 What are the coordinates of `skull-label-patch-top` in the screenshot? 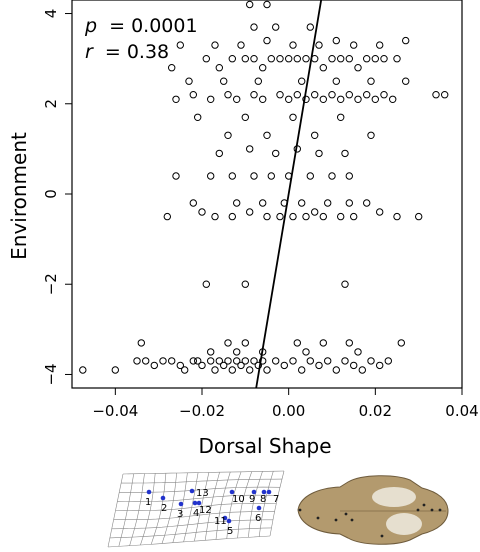 It's located at (394, 497).